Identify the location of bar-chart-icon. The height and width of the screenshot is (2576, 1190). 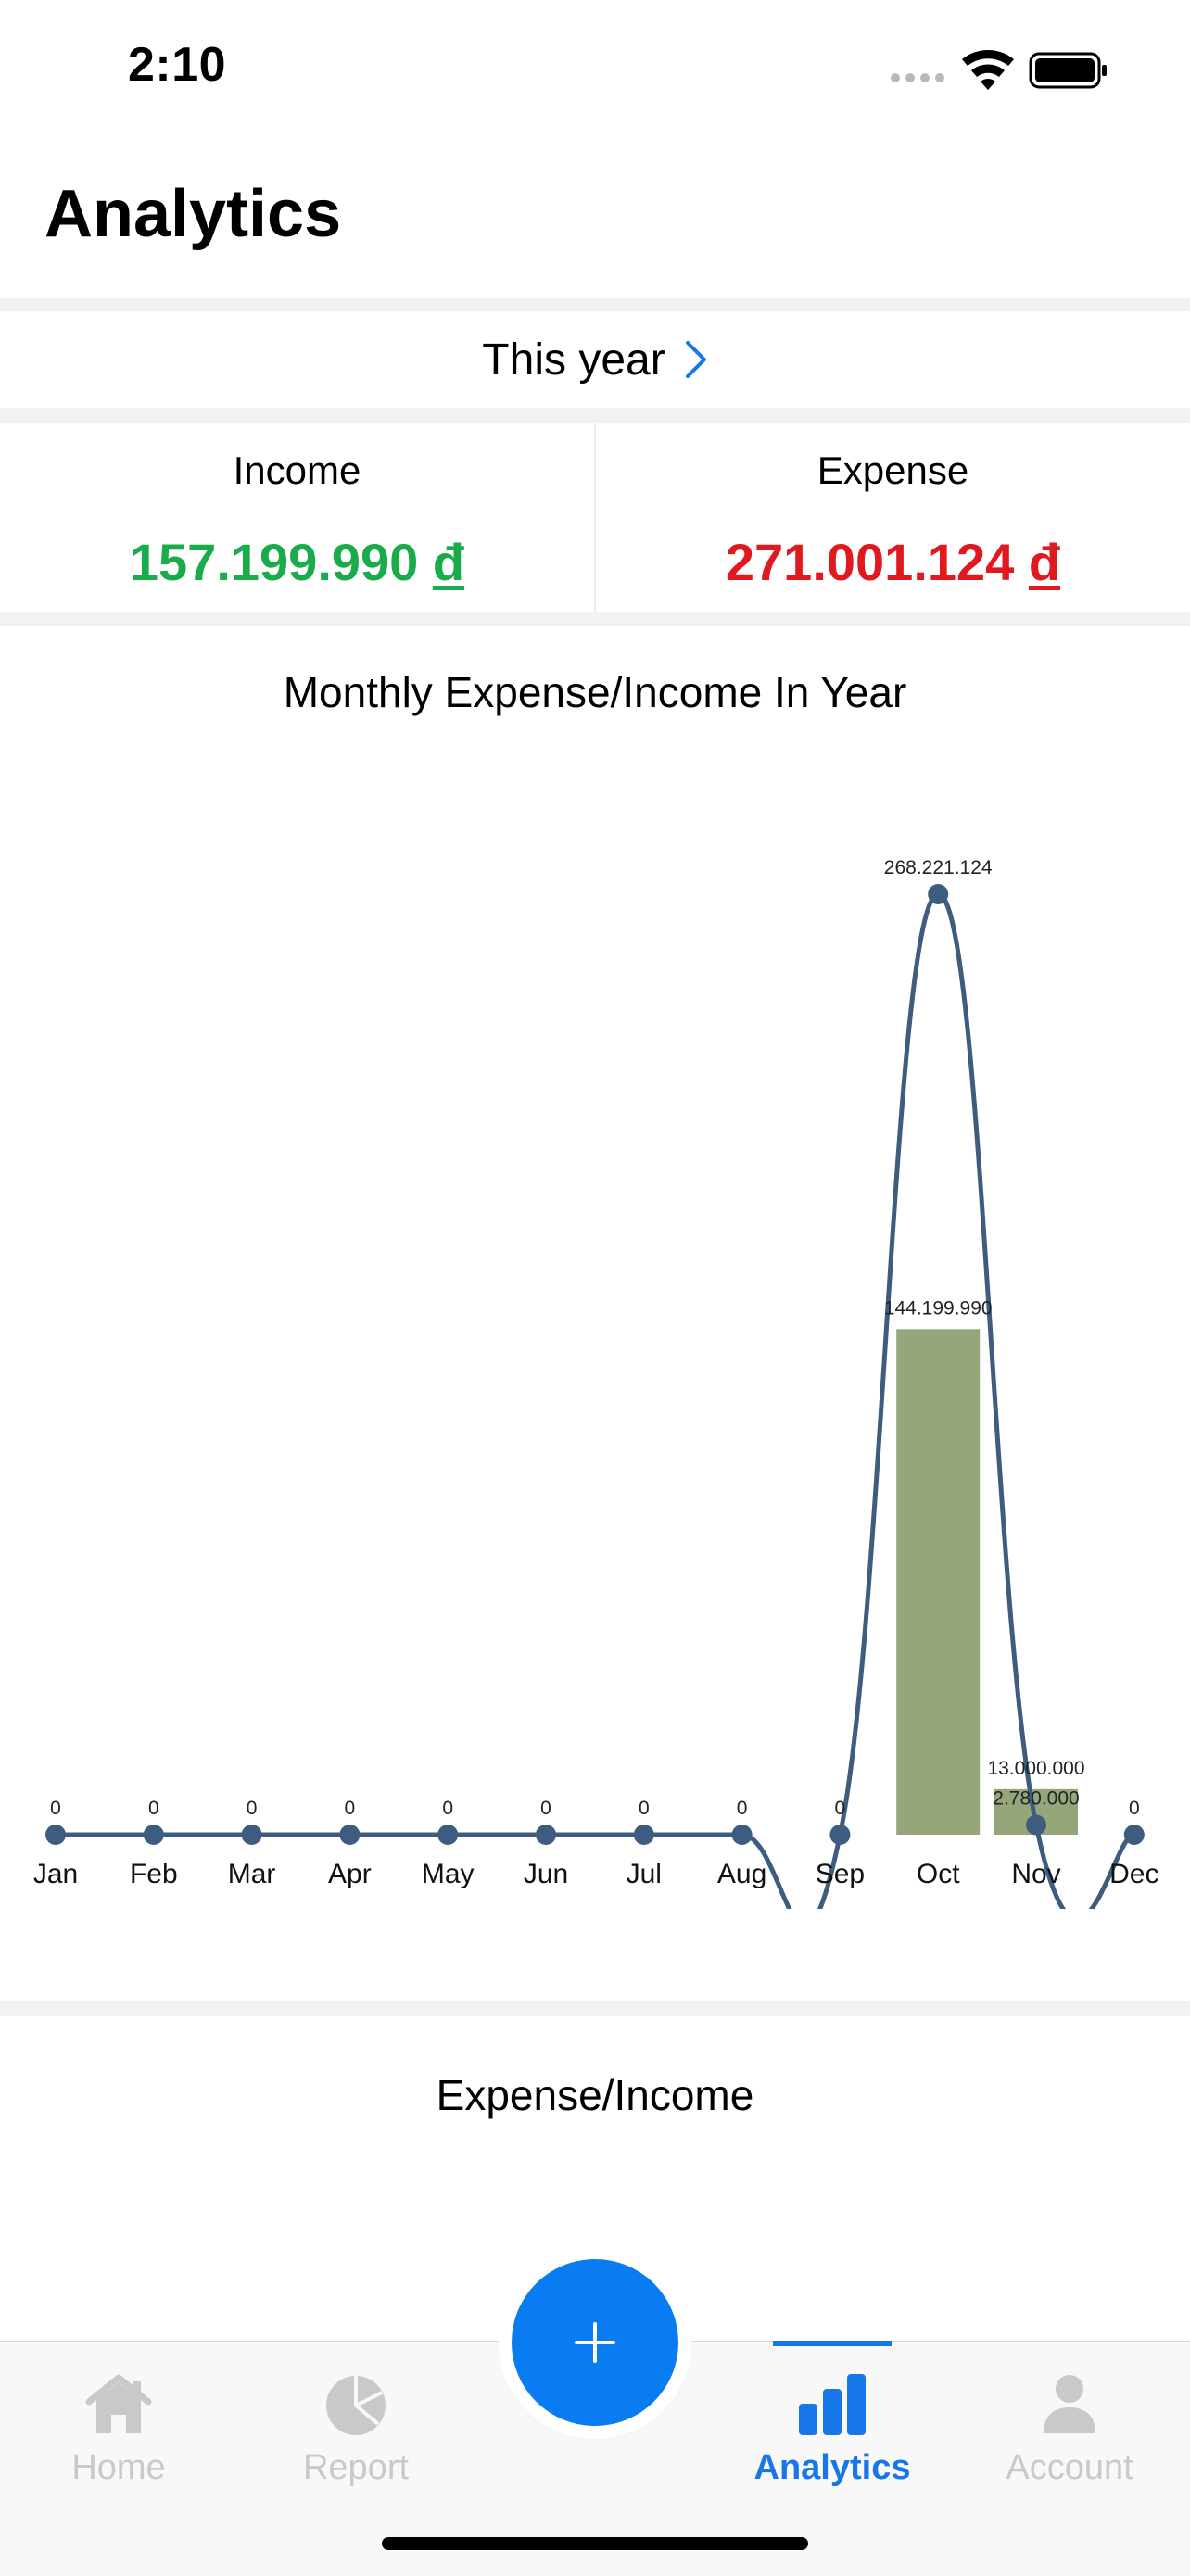
(832, 2404).